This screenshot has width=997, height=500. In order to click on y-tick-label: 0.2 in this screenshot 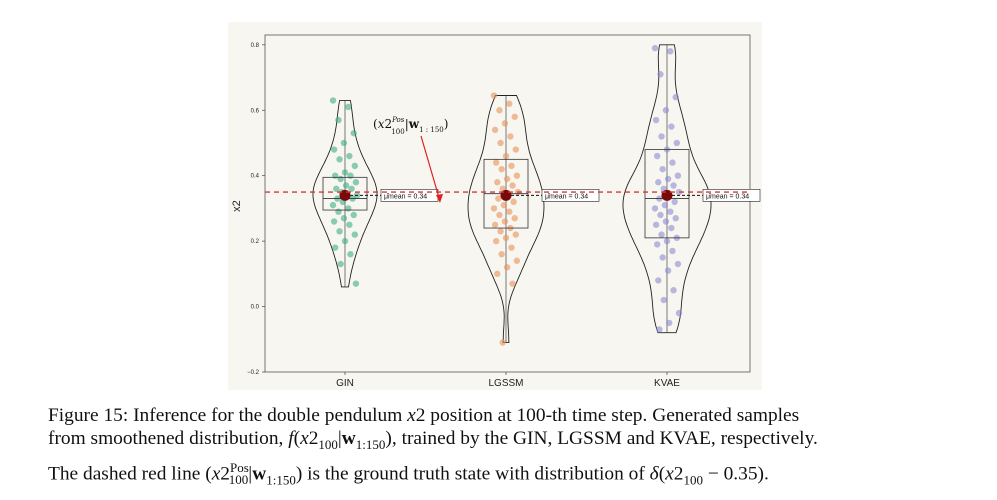, I will do `click(255, 242)`.